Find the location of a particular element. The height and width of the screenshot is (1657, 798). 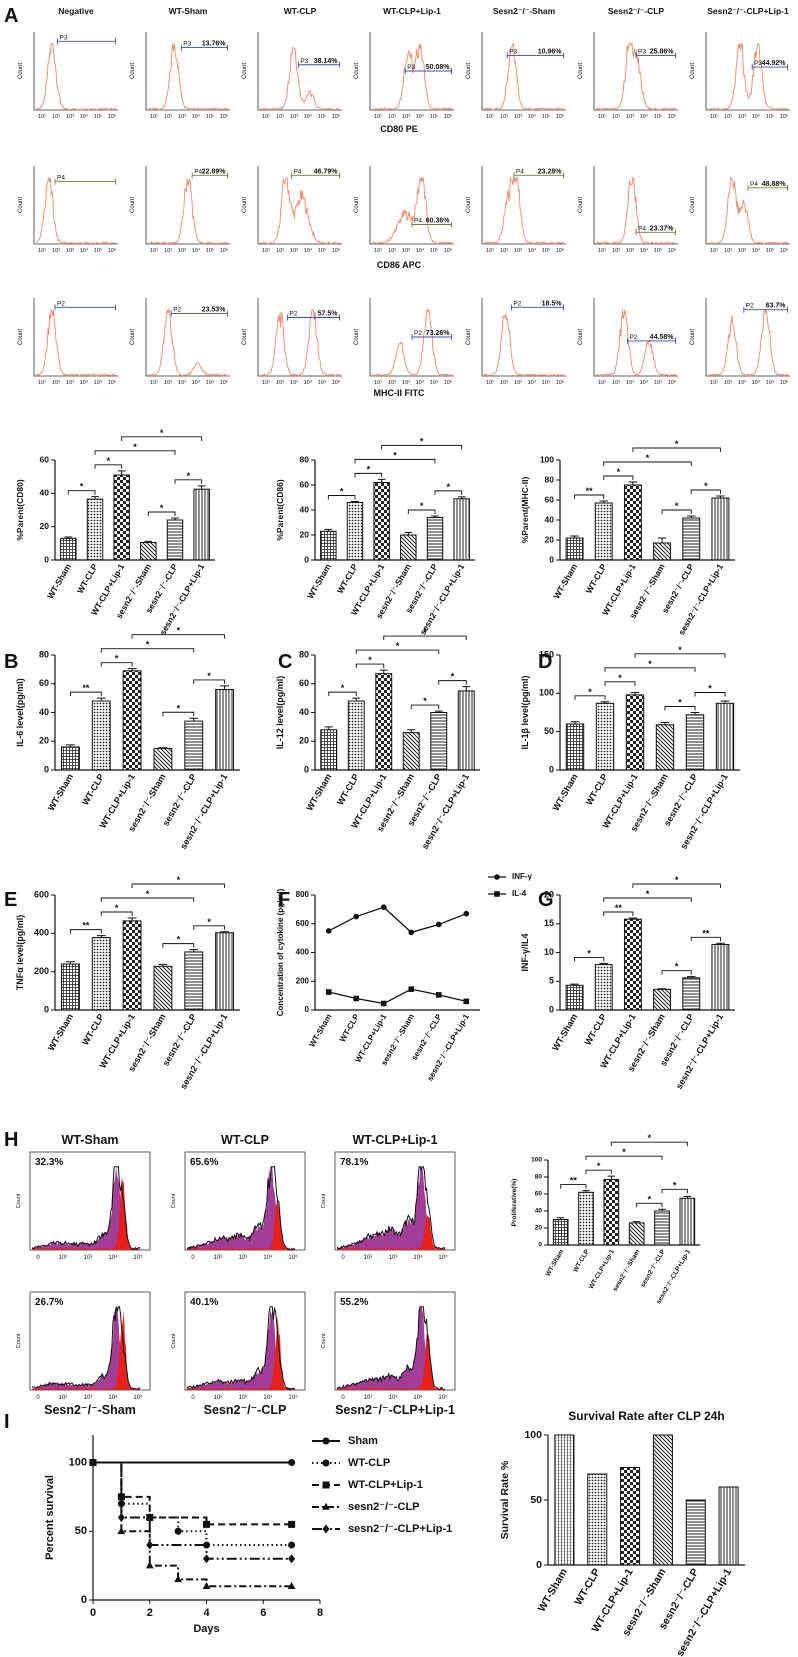

column-title: Negative is located at coordinates (76, 11).